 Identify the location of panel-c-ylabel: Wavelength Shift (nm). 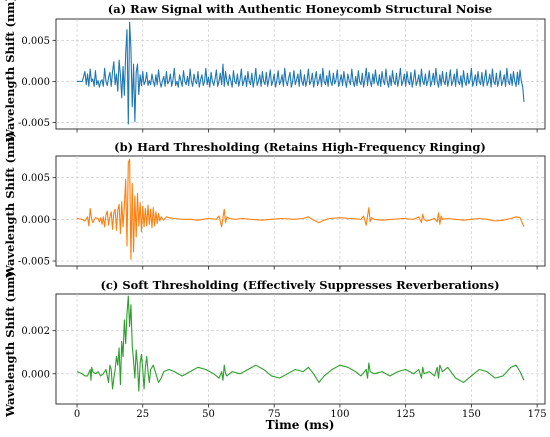
(10, 344).